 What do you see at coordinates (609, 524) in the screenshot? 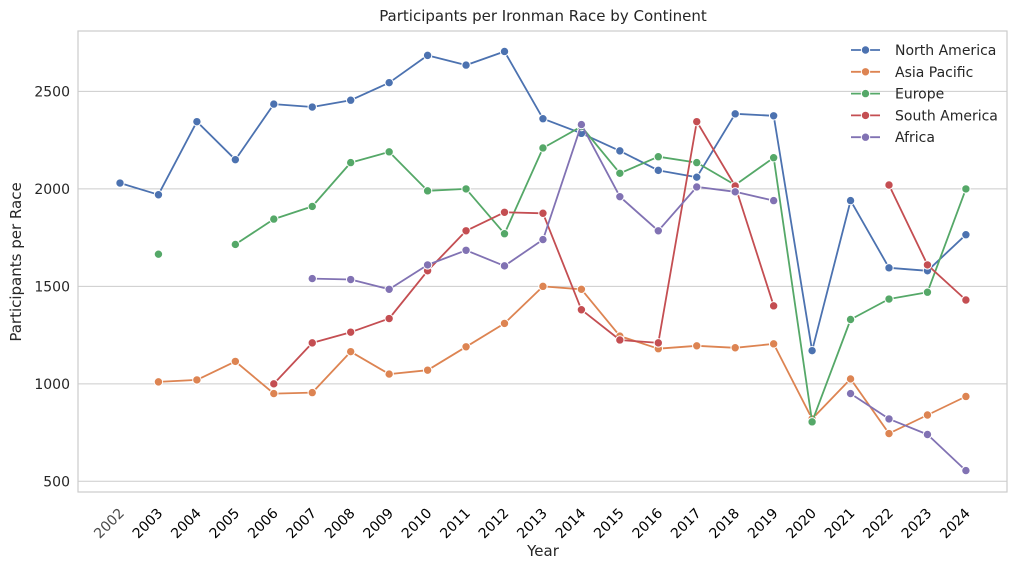
I see `x-tick-label: 2015` at bounding box center [609, 524].